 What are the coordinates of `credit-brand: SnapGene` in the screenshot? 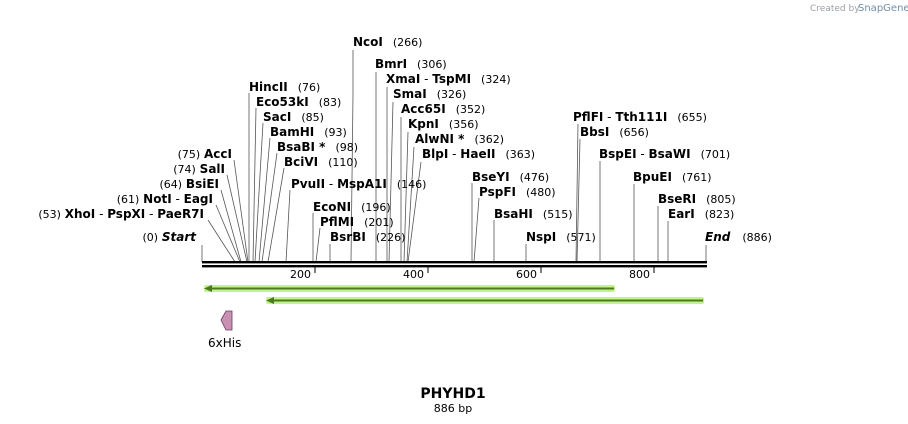 It's located at (883, 8).